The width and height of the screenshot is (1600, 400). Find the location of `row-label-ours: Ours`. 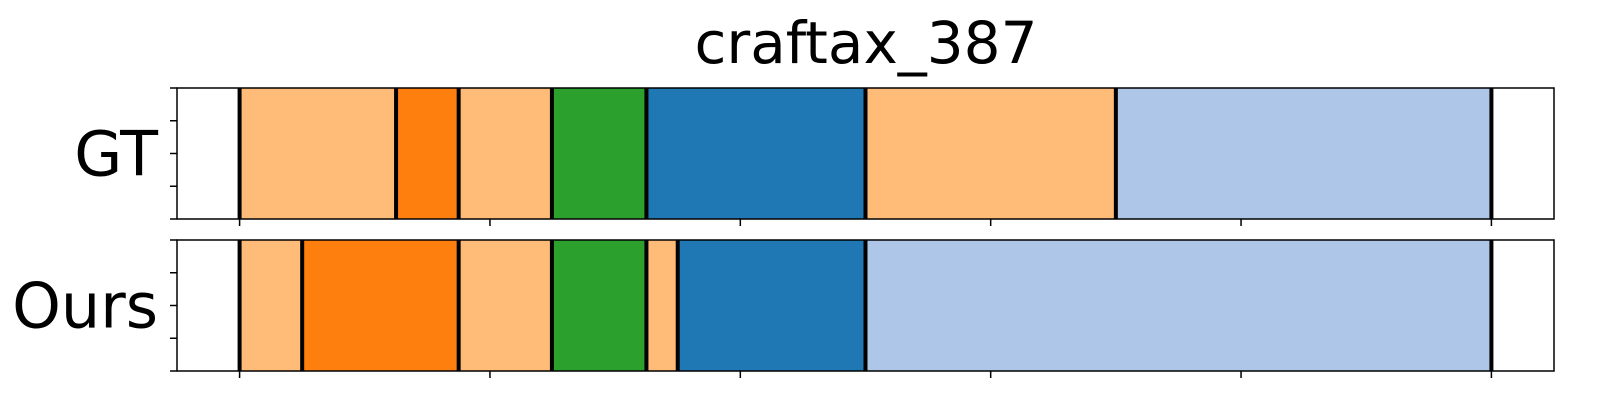

row-label-ours: Ours is located at coordinates (85, 306).